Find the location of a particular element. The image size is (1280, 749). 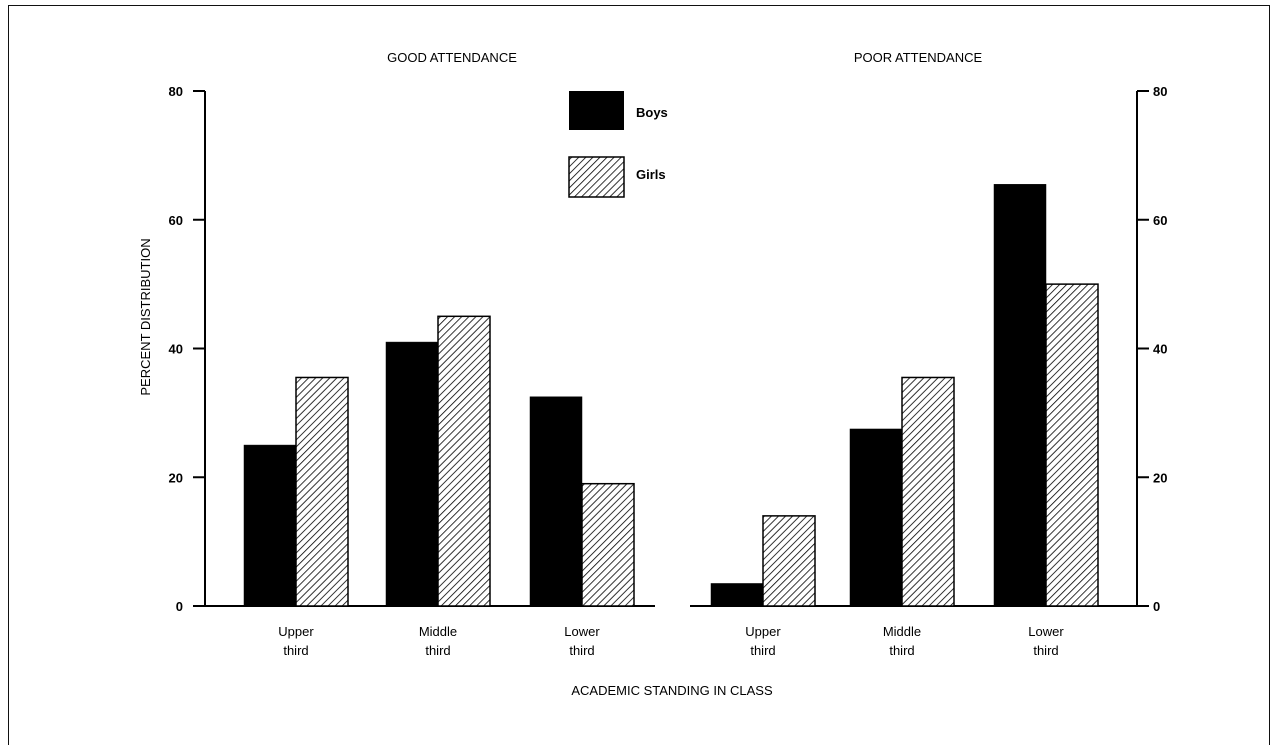

legend-label-girls: Girls is located at coordinates (651, 174).